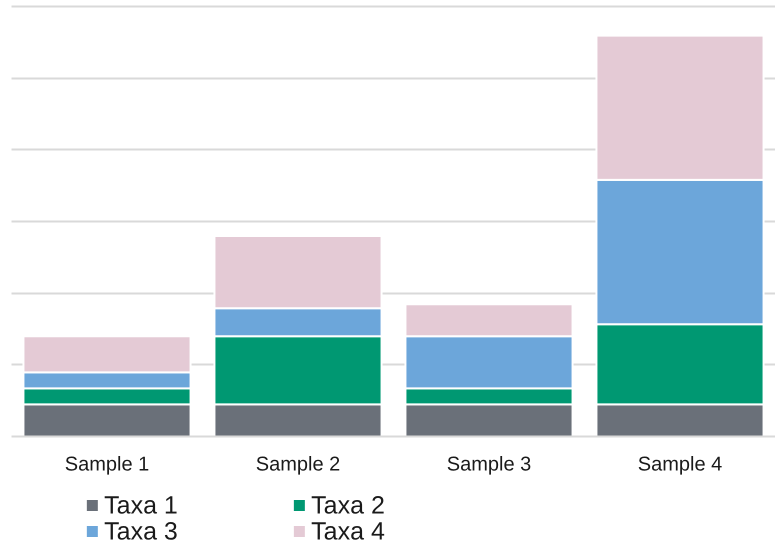 The height and width of the screenshot is (549, 775). Describe the element at coordinates (348, 506) in the screenshot. I see `legend-label: Taxa 2` at that location.